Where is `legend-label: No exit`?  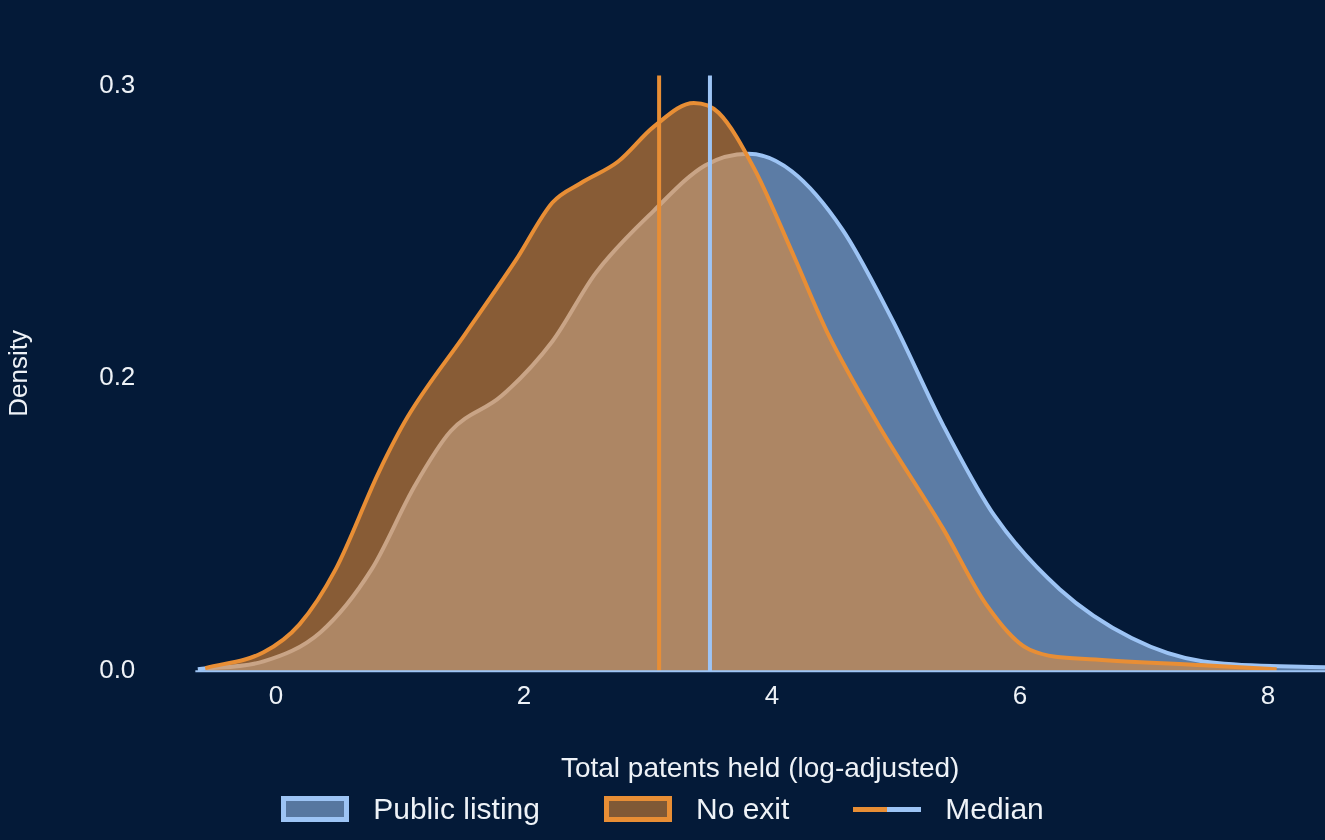
legend-label: No exit is located at coordinates (742, 809).